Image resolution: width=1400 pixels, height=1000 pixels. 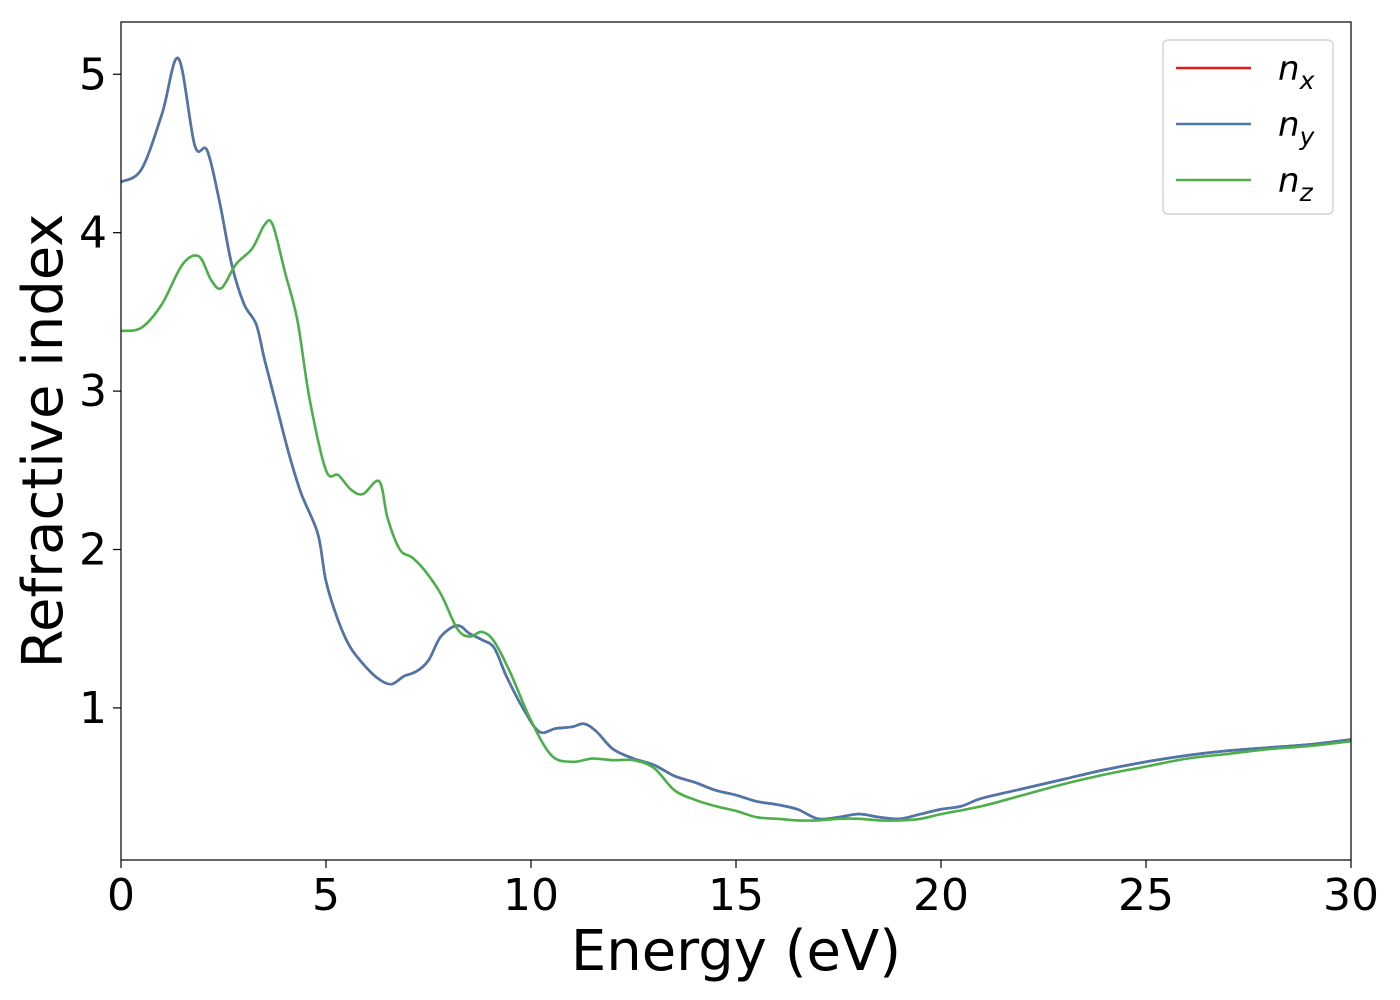 What do you see at coordinates (93, 74) in the screenshot?
I see `y-tick-label: 5` at bounding box center [93, 74].